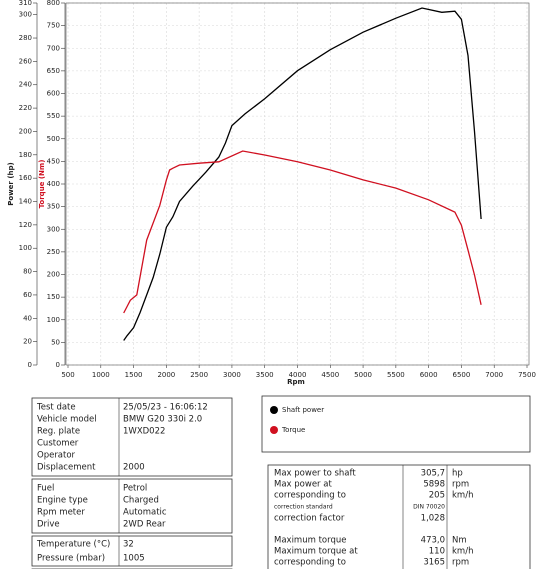 This screenshot has height=569, width=543. Describe the element at coordinates (25, 202) in the screenshot. I see `y-tick-label: 140` at that location.